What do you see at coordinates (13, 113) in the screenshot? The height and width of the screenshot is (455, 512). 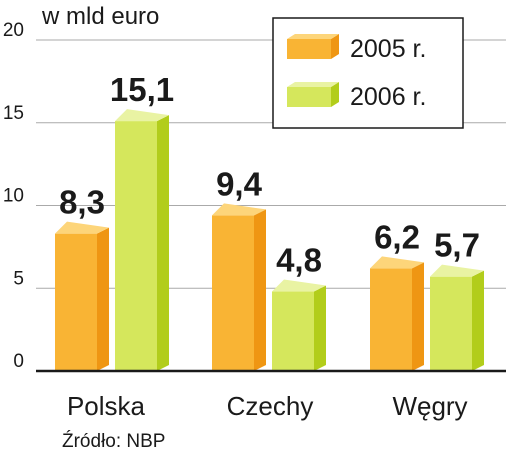 I see `y-tick-label: 15` at bounding box center [13, 113].